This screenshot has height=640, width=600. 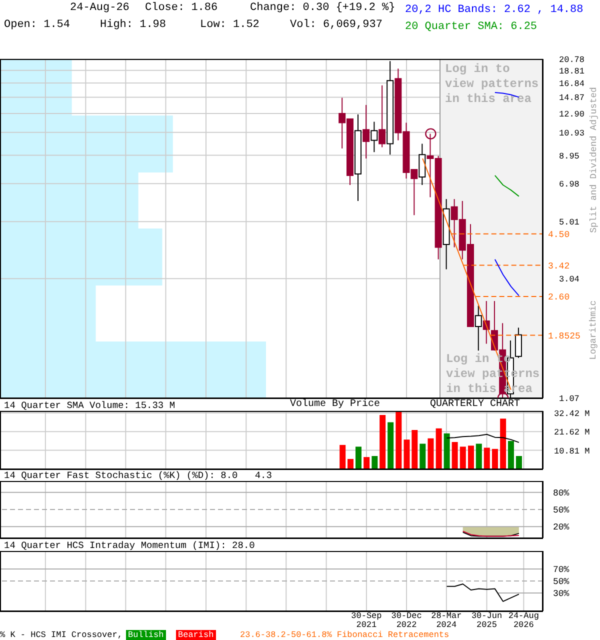 I want to click on y-tick-label: 70%, so click(x=561, y=570).